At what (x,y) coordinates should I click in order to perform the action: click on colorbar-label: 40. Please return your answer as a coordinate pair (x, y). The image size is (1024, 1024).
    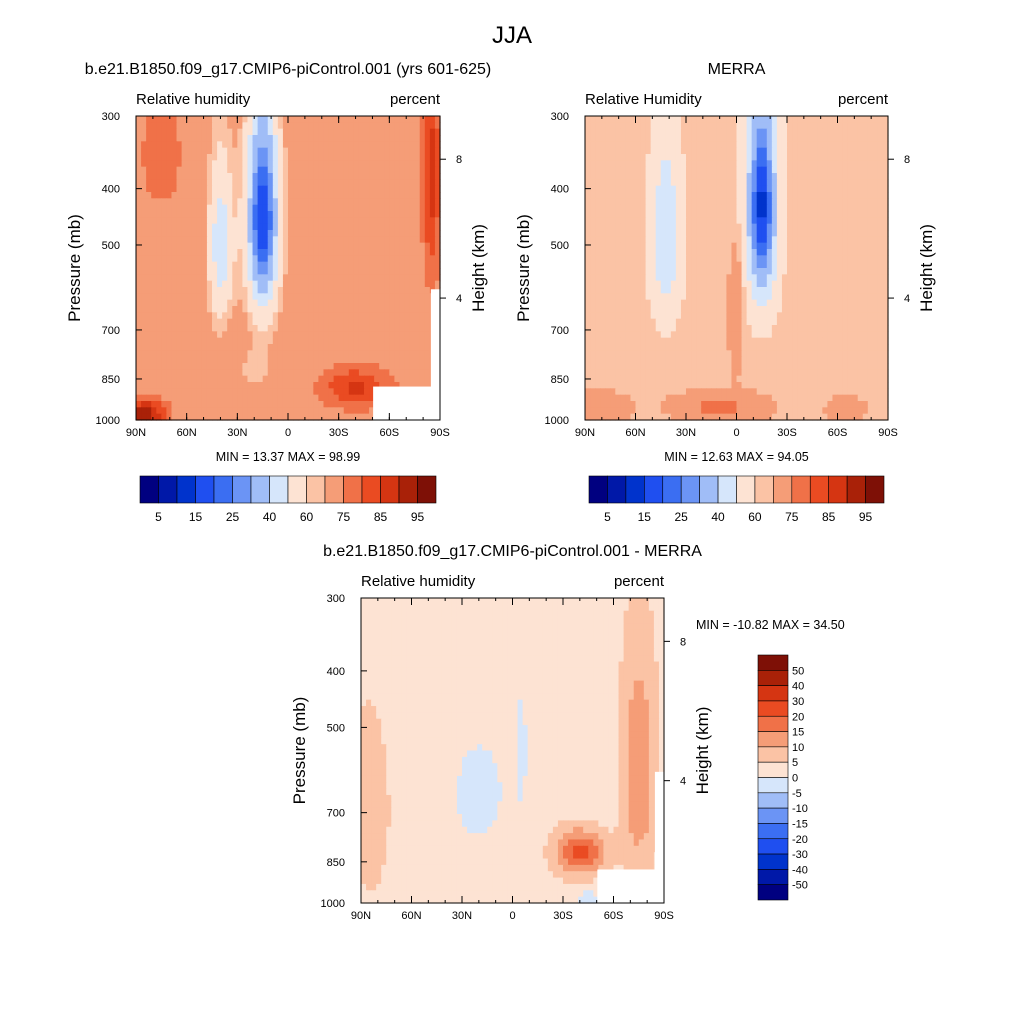
    Looking at the image, I should click on (270, 517).